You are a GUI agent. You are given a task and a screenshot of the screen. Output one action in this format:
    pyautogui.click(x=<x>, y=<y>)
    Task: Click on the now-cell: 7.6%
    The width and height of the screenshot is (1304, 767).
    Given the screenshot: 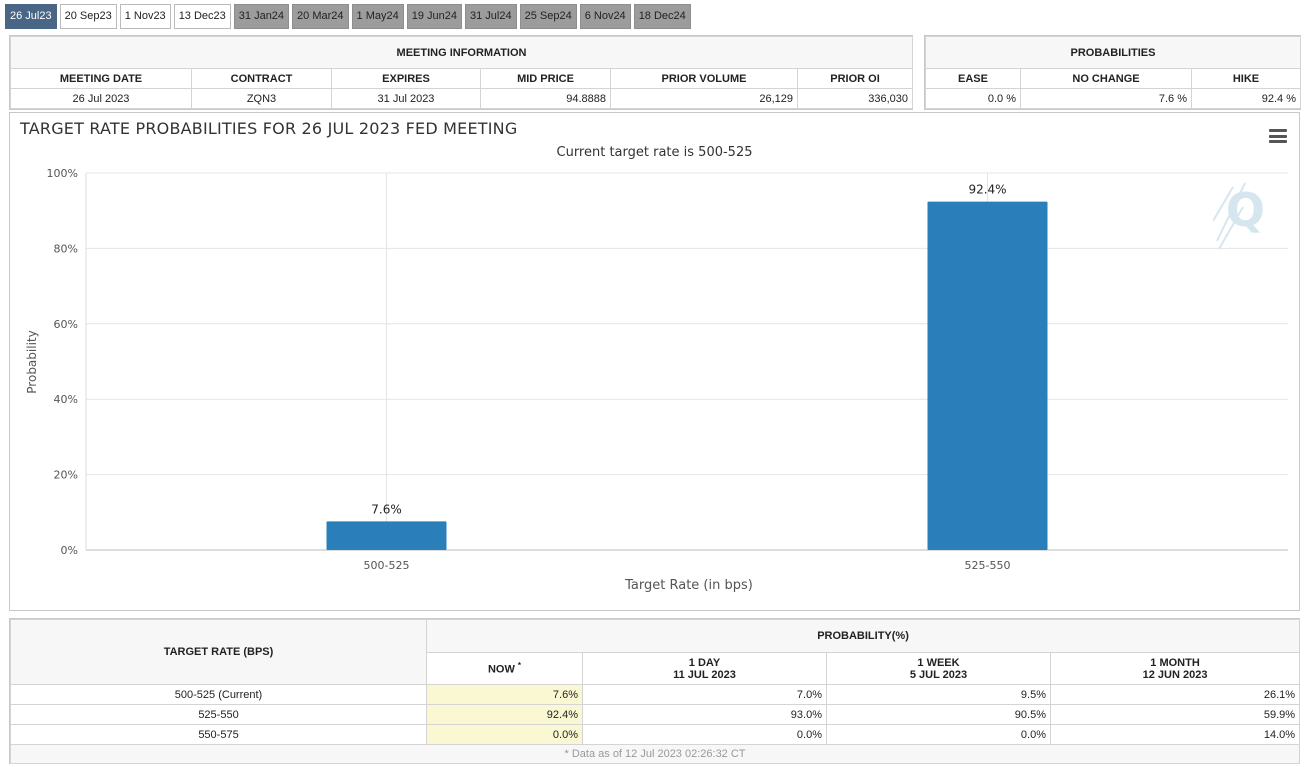 What is the action you would take?
    pyautogui.click(x=504, y=694)
    